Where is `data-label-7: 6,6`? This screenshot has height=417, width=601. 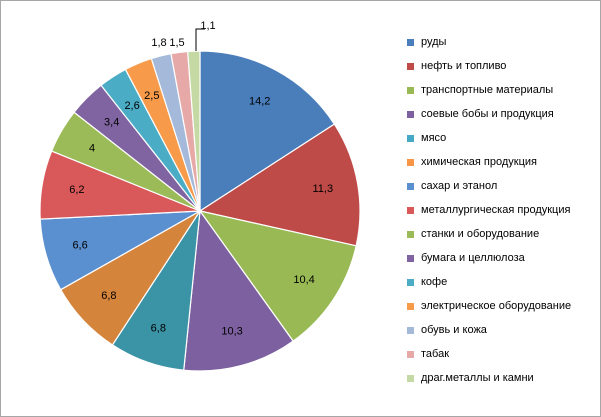
data-label-7: 6,6 is located at coordinates (79, 246).